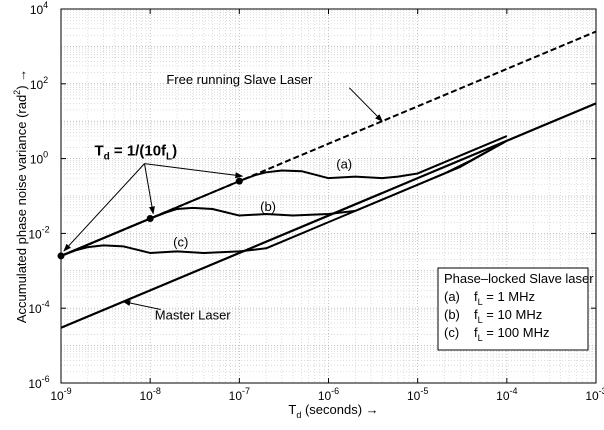 The image size is (604, 430). Describe the element at coordinates (511, 334) in the screenshot. I see `legend-entry: fL = 100 MHz` at that location.